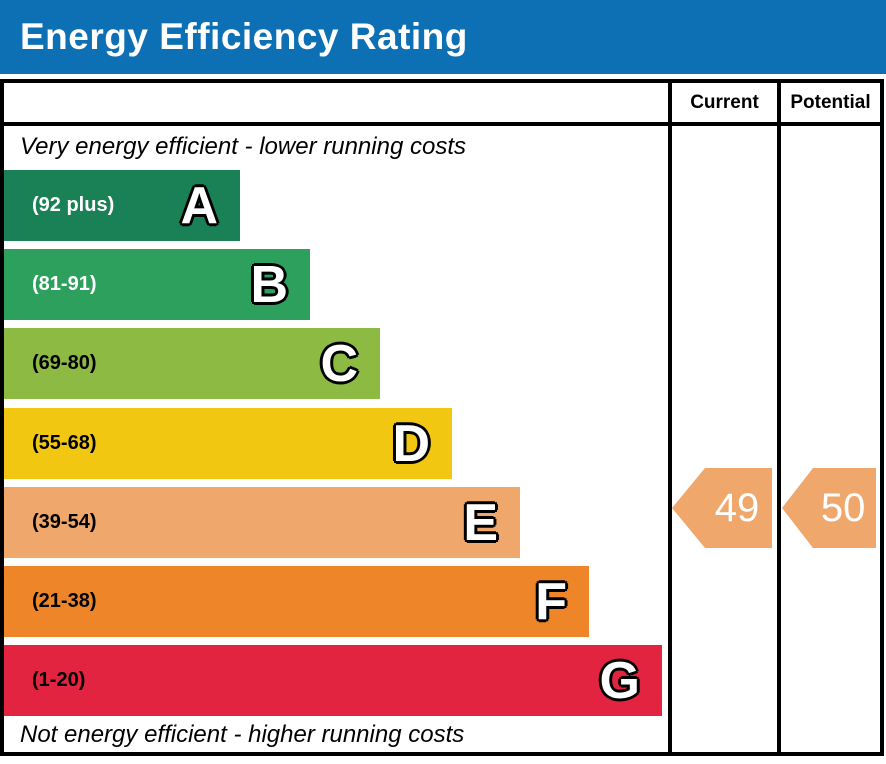 This screenshot has width=886, height=764. What do you see at coordinates (64, 284) in the screenshot?
I see `band-b-range-label: (81-91)` at bounding box center [64, 284].